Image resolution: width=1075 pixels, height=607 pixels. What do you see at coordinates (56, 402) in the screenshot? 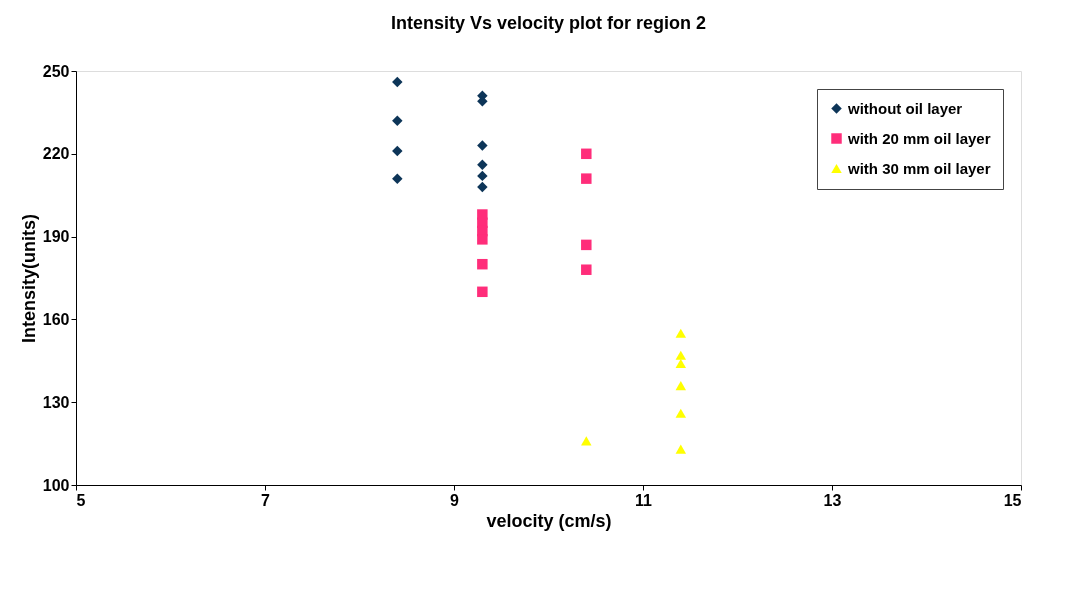
I see `y-tick-label: 130` at bounding box center [56, 402].